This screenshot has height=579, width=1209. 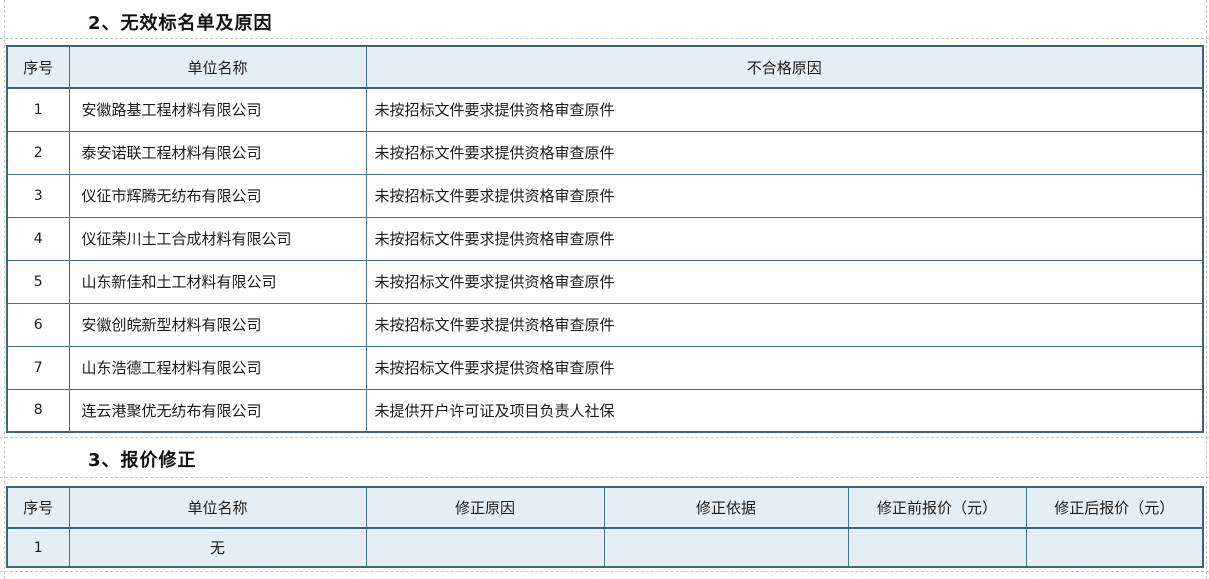 I want to click on table-row: 1 无, so click(x=605, y=547).